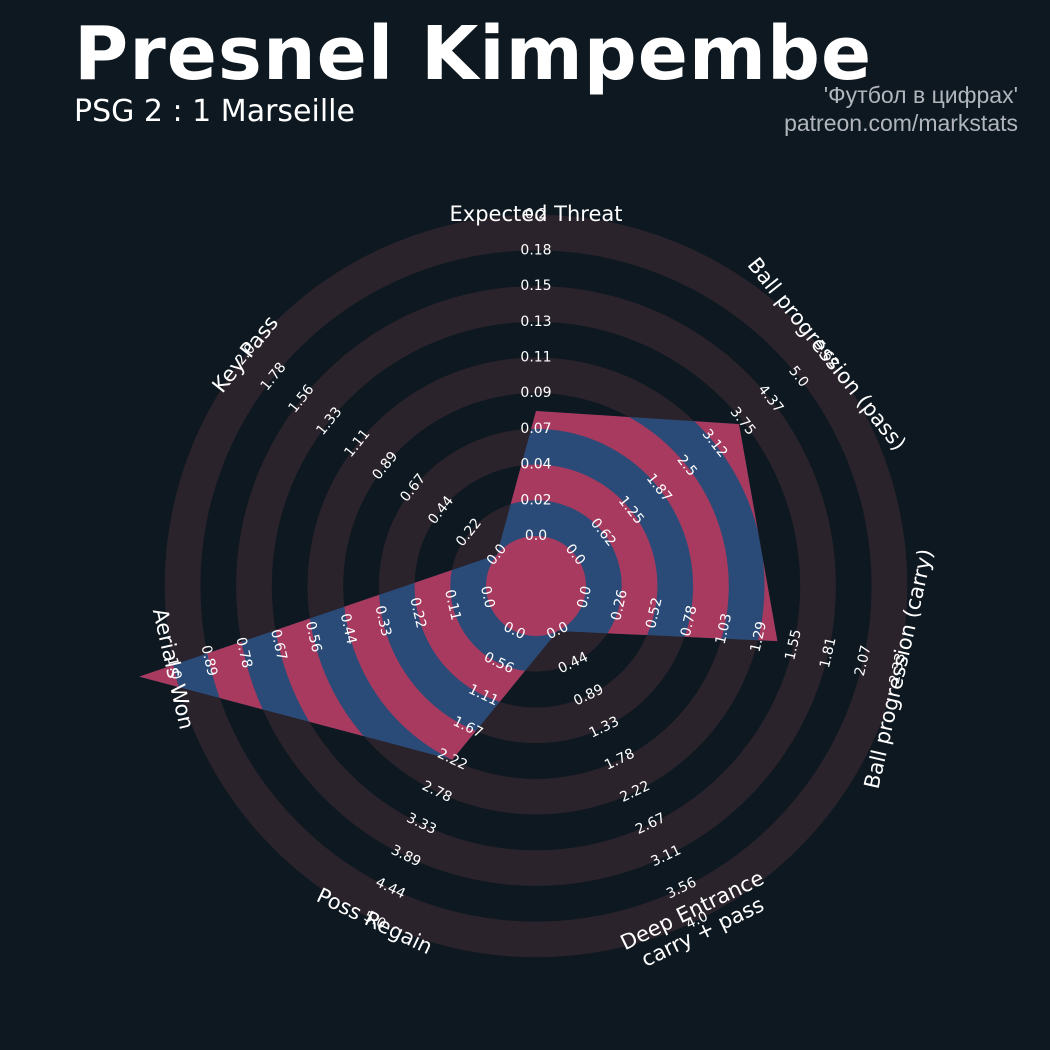 Image resolution: width=1050 pixels, height=1050 pixels. I want to click on tick-label: 2.07, so click(863, 661).